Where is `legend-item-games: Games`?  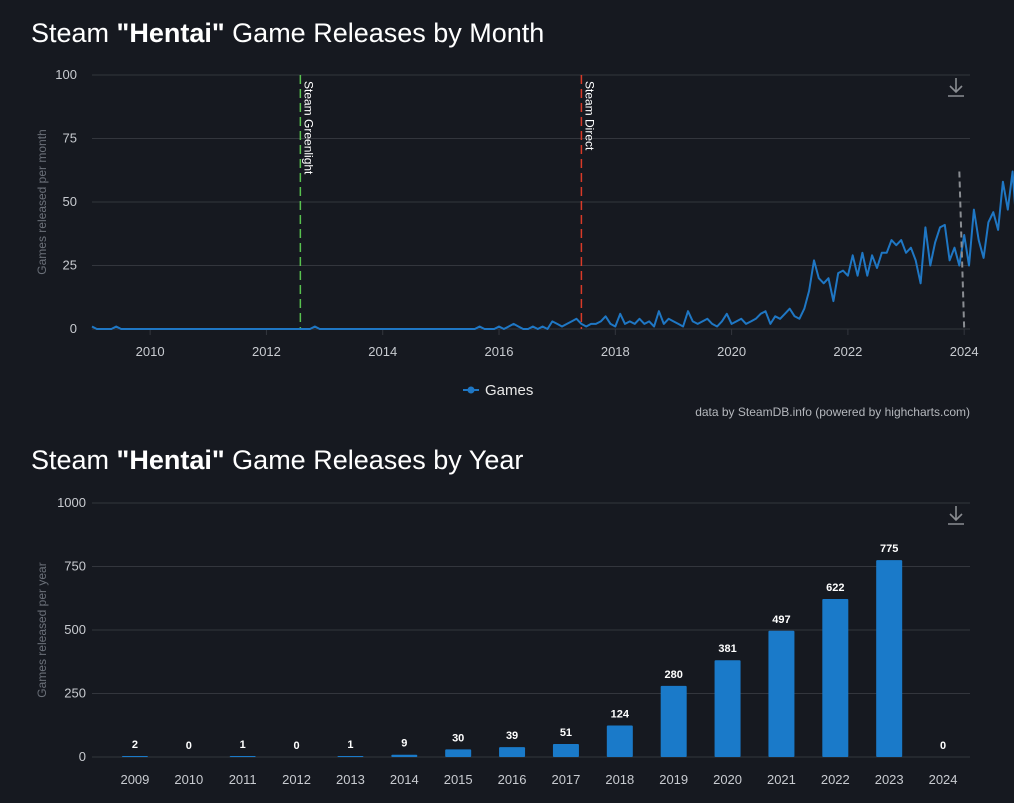
legend-item-games: Games is located at coordinates (498, 390).